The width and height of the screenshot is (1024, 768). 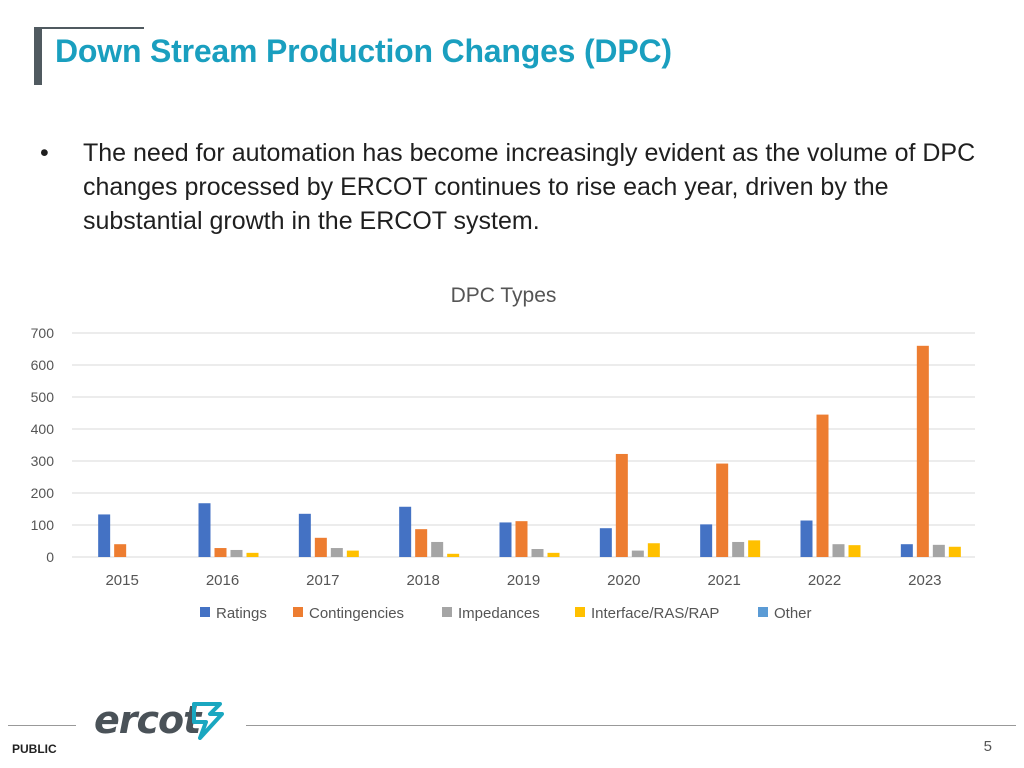 I want to click on bar-contingencies-2019, so click(x=521, y=539).